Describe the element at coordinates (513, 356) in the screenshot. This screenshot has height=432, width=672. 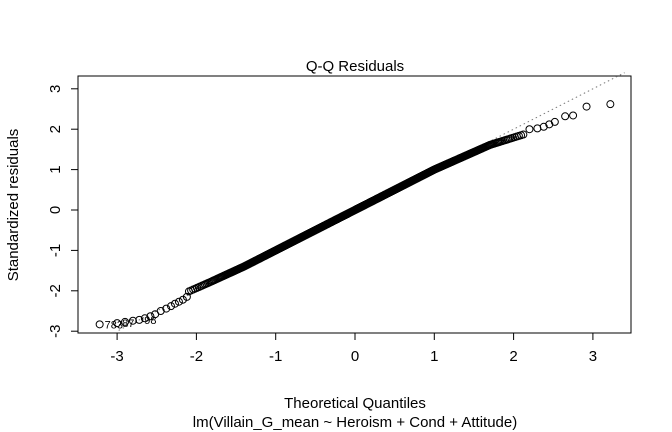
I see `x-tick-label: 2` at that location.